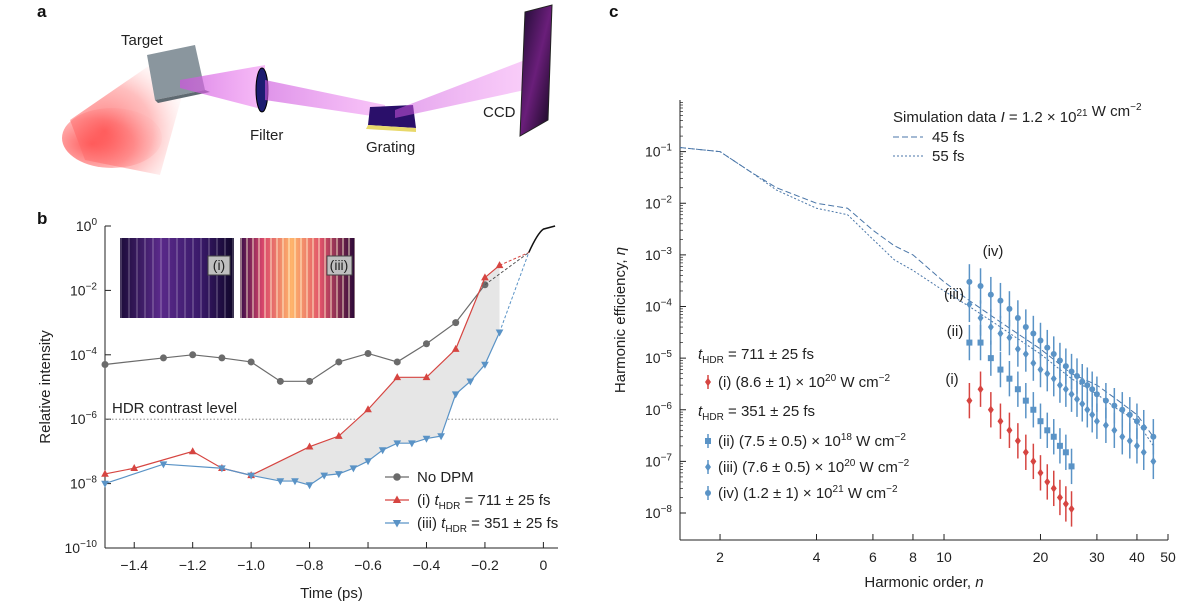 The image size is (1200, 613). Describe the element at coordinates (814, 467) in the screenshot. I see `c-legend-iii: (iii) (7.6 ± 0.5) × 1020 W cm−2` at that location.